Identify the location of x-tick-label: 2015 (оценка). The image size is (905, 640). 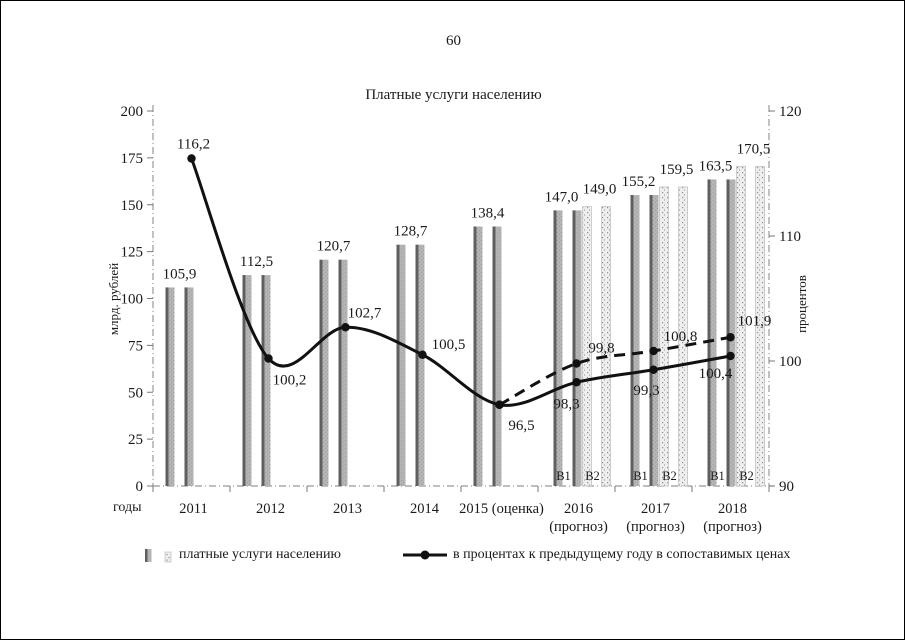
(501, 509).